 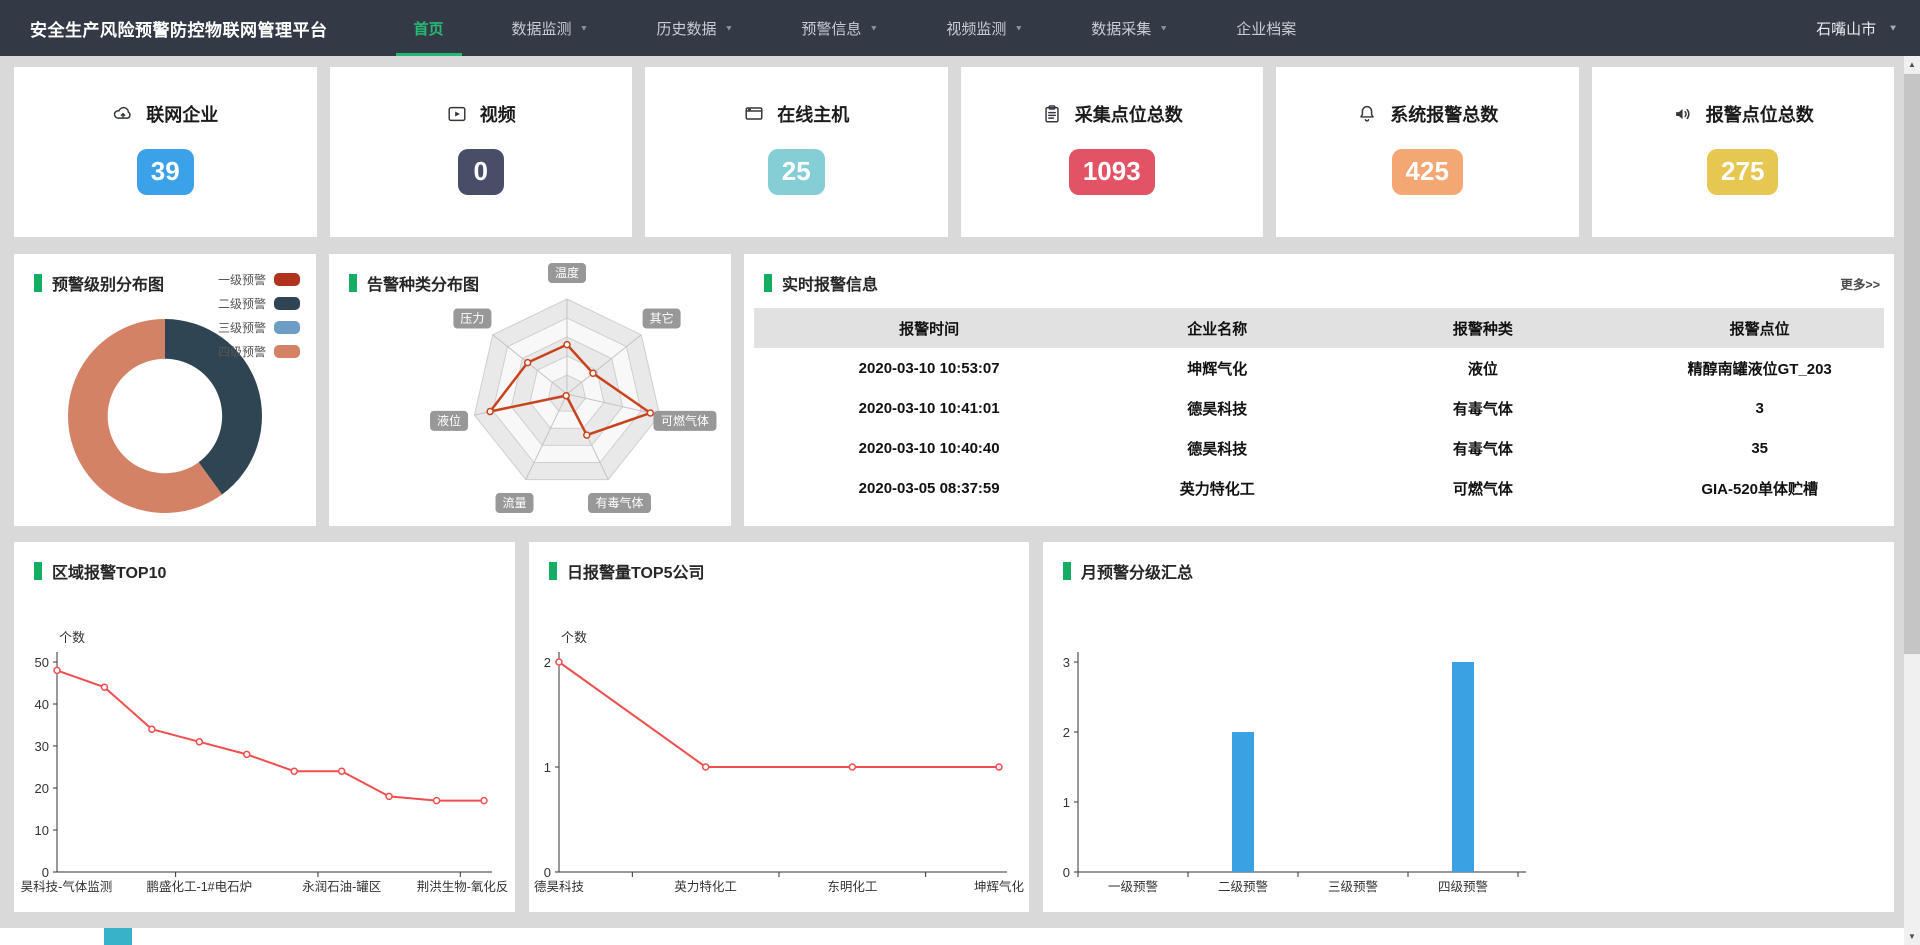 I want to click on scroll-up-arrow-icon: ▲, so click(x=1912, y=64).